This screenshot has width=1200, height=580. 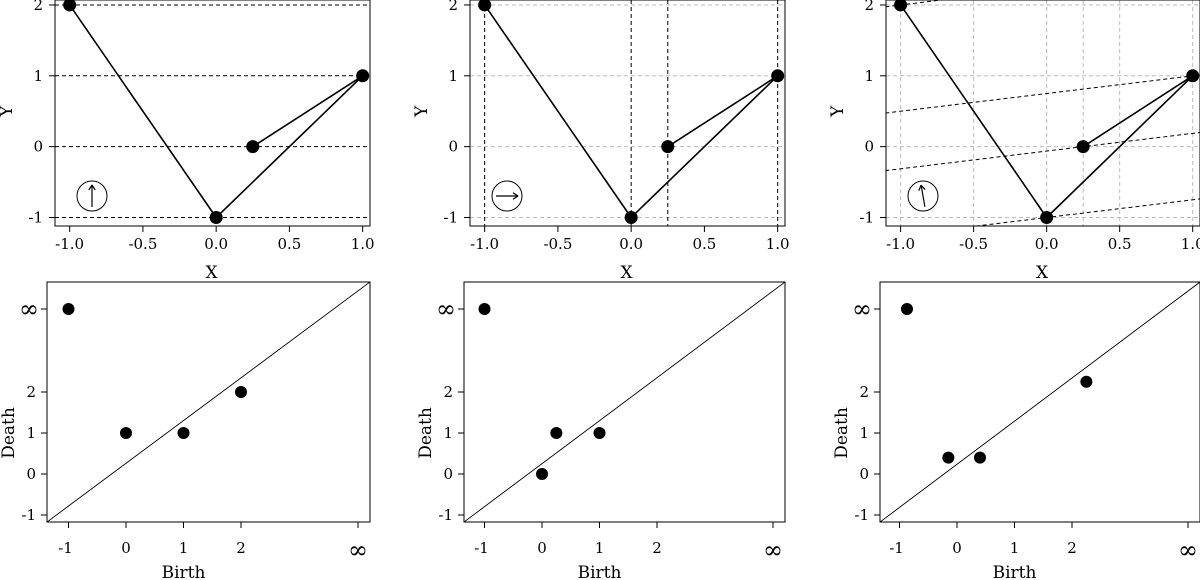 I want to click on filtration-lines, so click(x=627, y=113).